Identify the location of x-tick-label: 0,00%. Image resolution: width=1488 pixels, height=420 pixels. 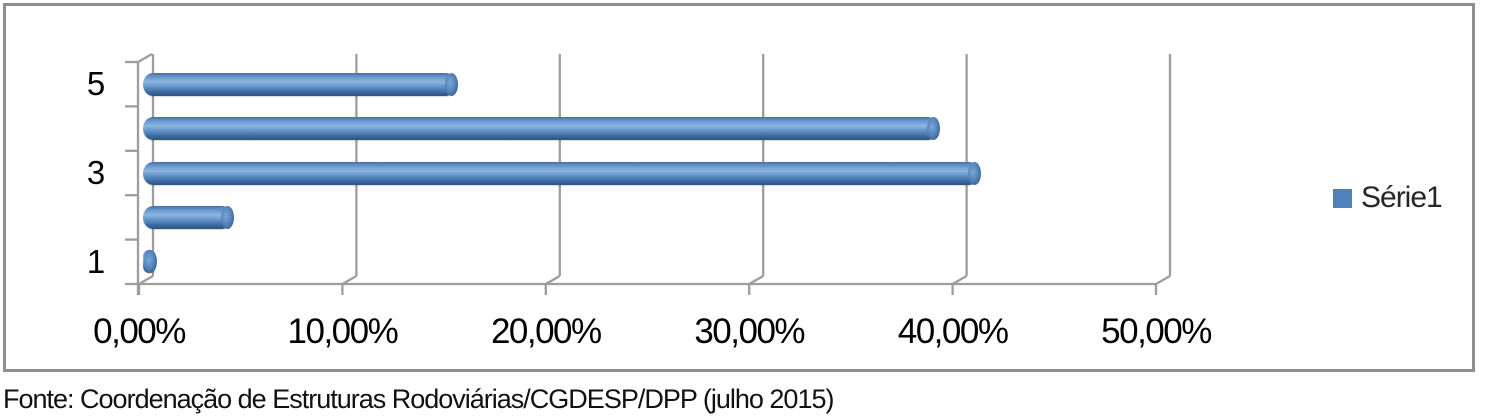
(139, 331).